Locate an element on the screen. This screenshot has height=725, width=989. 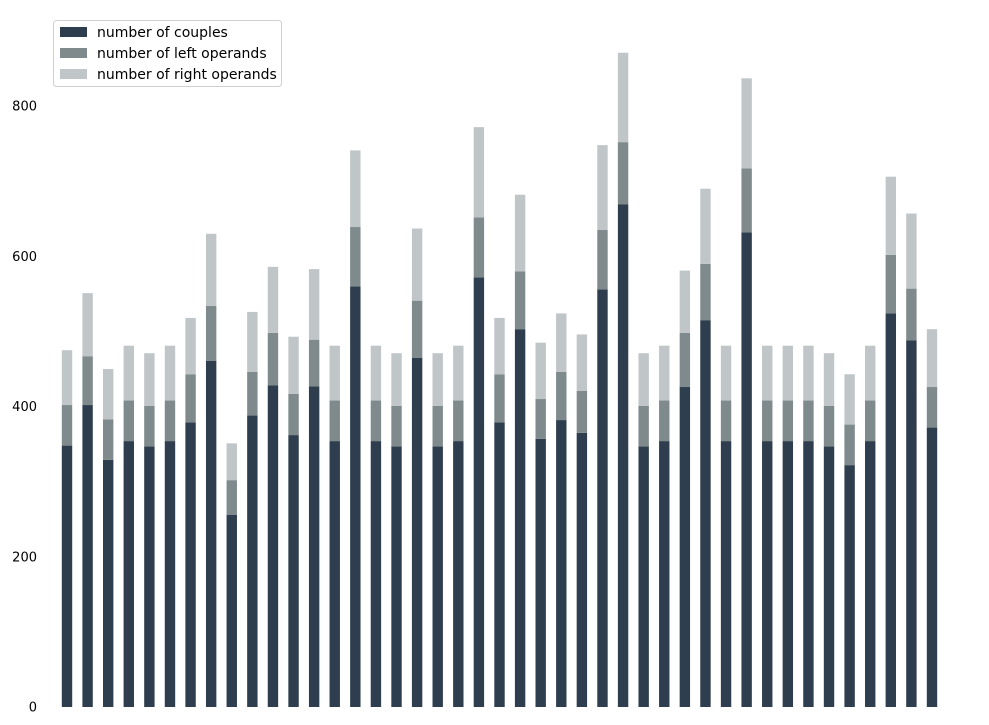
y-tick-label: 600 is located at coordinates (24, 257).